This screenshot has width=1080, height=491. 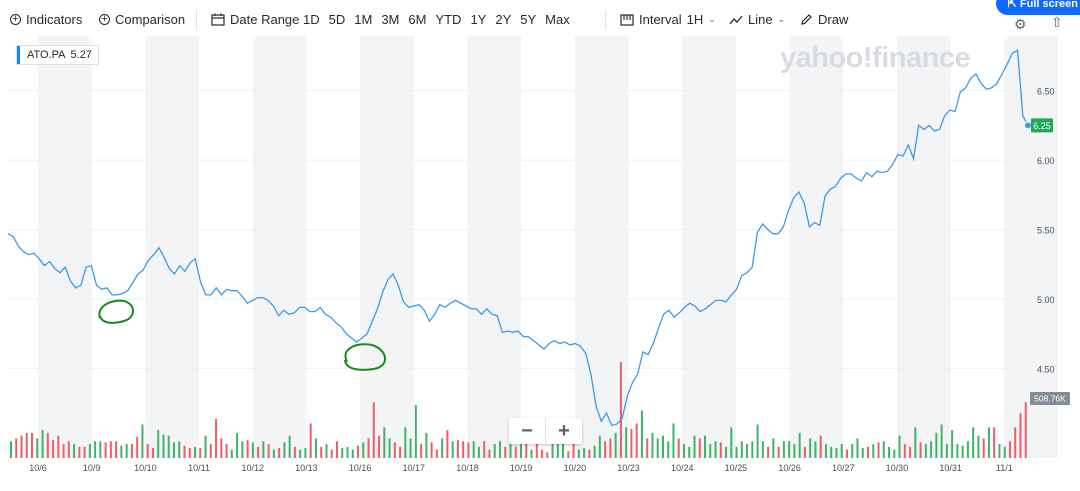 I want to click on interval-value: 1H, so click(x=695, y=19).